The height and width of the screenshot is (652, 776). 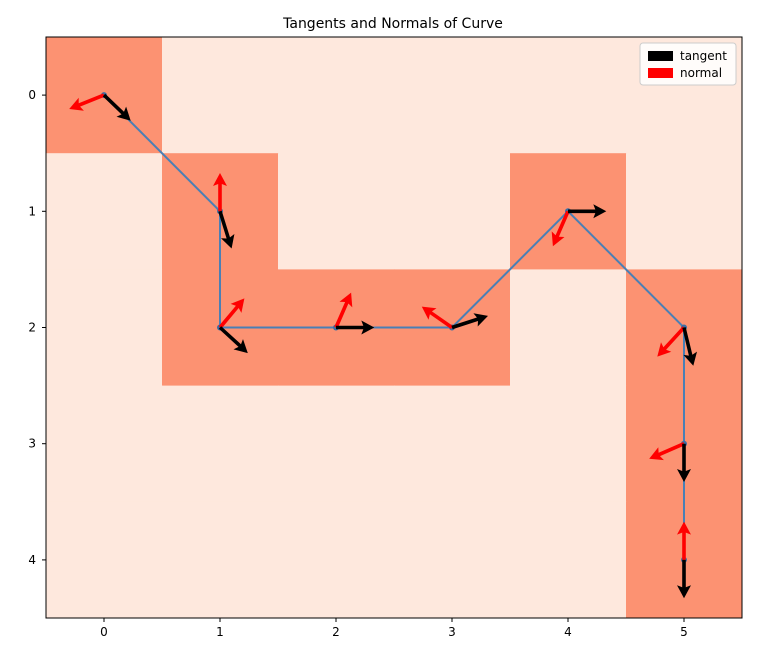 I want to click on y-tick-label-3: 3, so click(x=32, y=444).